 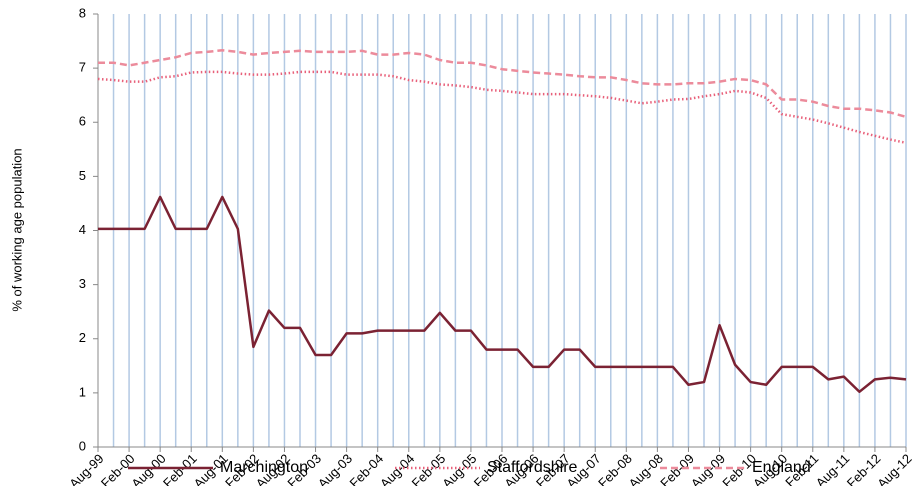 What do you see at coordinates (781, 467) in the screenshot?
I see `legend-label: England` at bounding box center [781, 467].